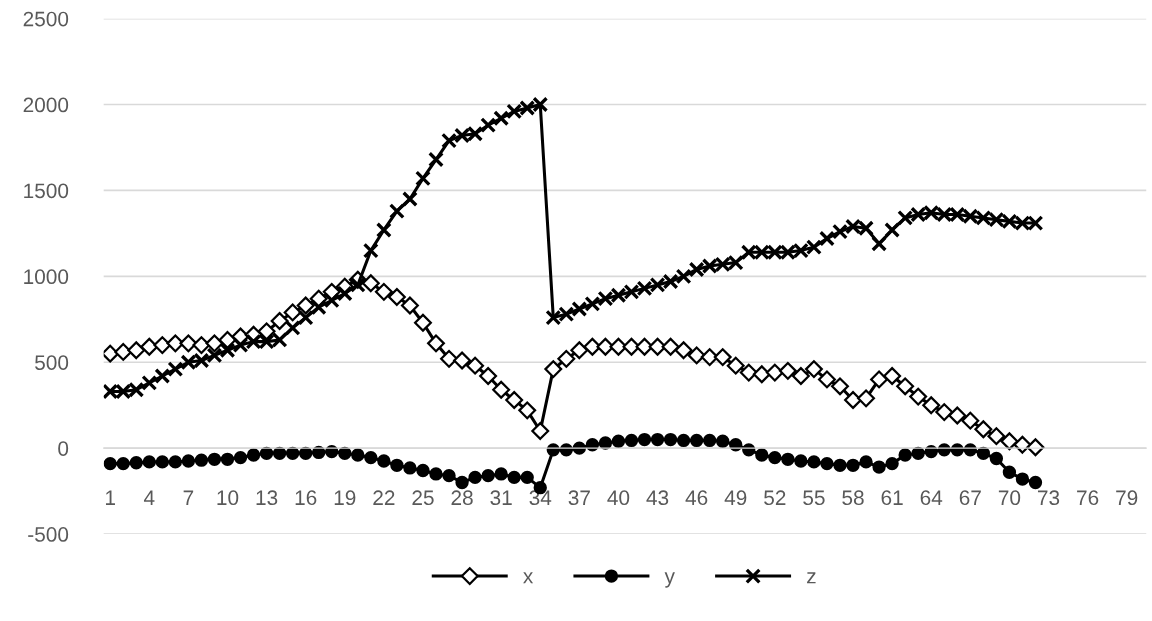 The image size is (1152, 621). I want to click on x-tick-label: 31, so click(501, 498).